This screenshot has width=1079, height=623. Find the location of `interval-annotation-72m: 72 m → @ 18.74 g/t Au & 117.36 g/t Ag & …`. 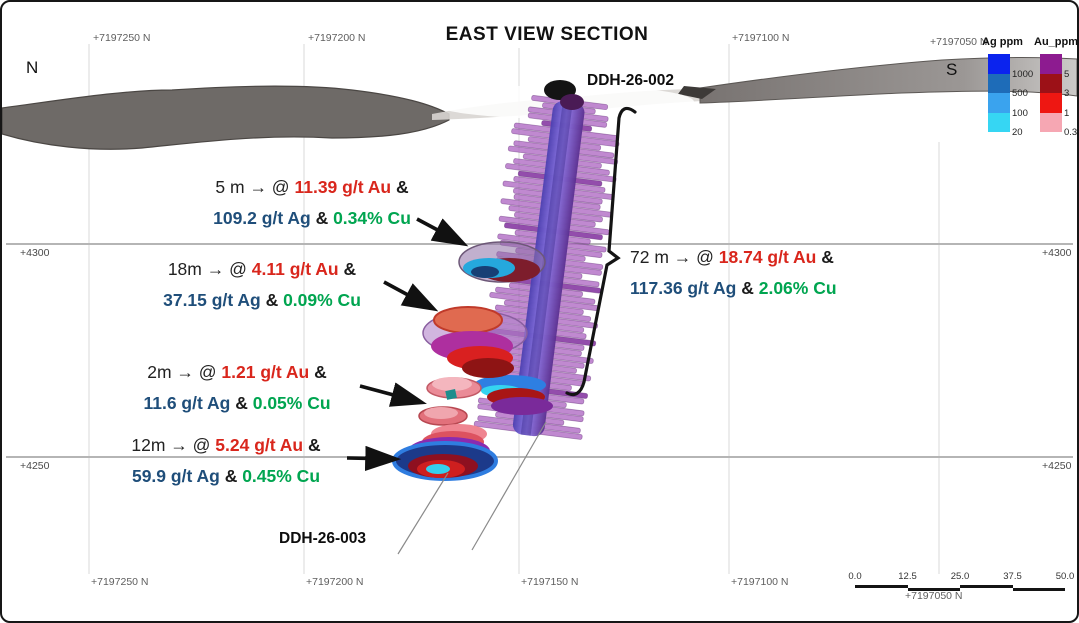

interval-annotation-72m: 72 m → @ 18.74 g/t Au & 117.36 g/t Ag & … is located at coordinates (733, 272).